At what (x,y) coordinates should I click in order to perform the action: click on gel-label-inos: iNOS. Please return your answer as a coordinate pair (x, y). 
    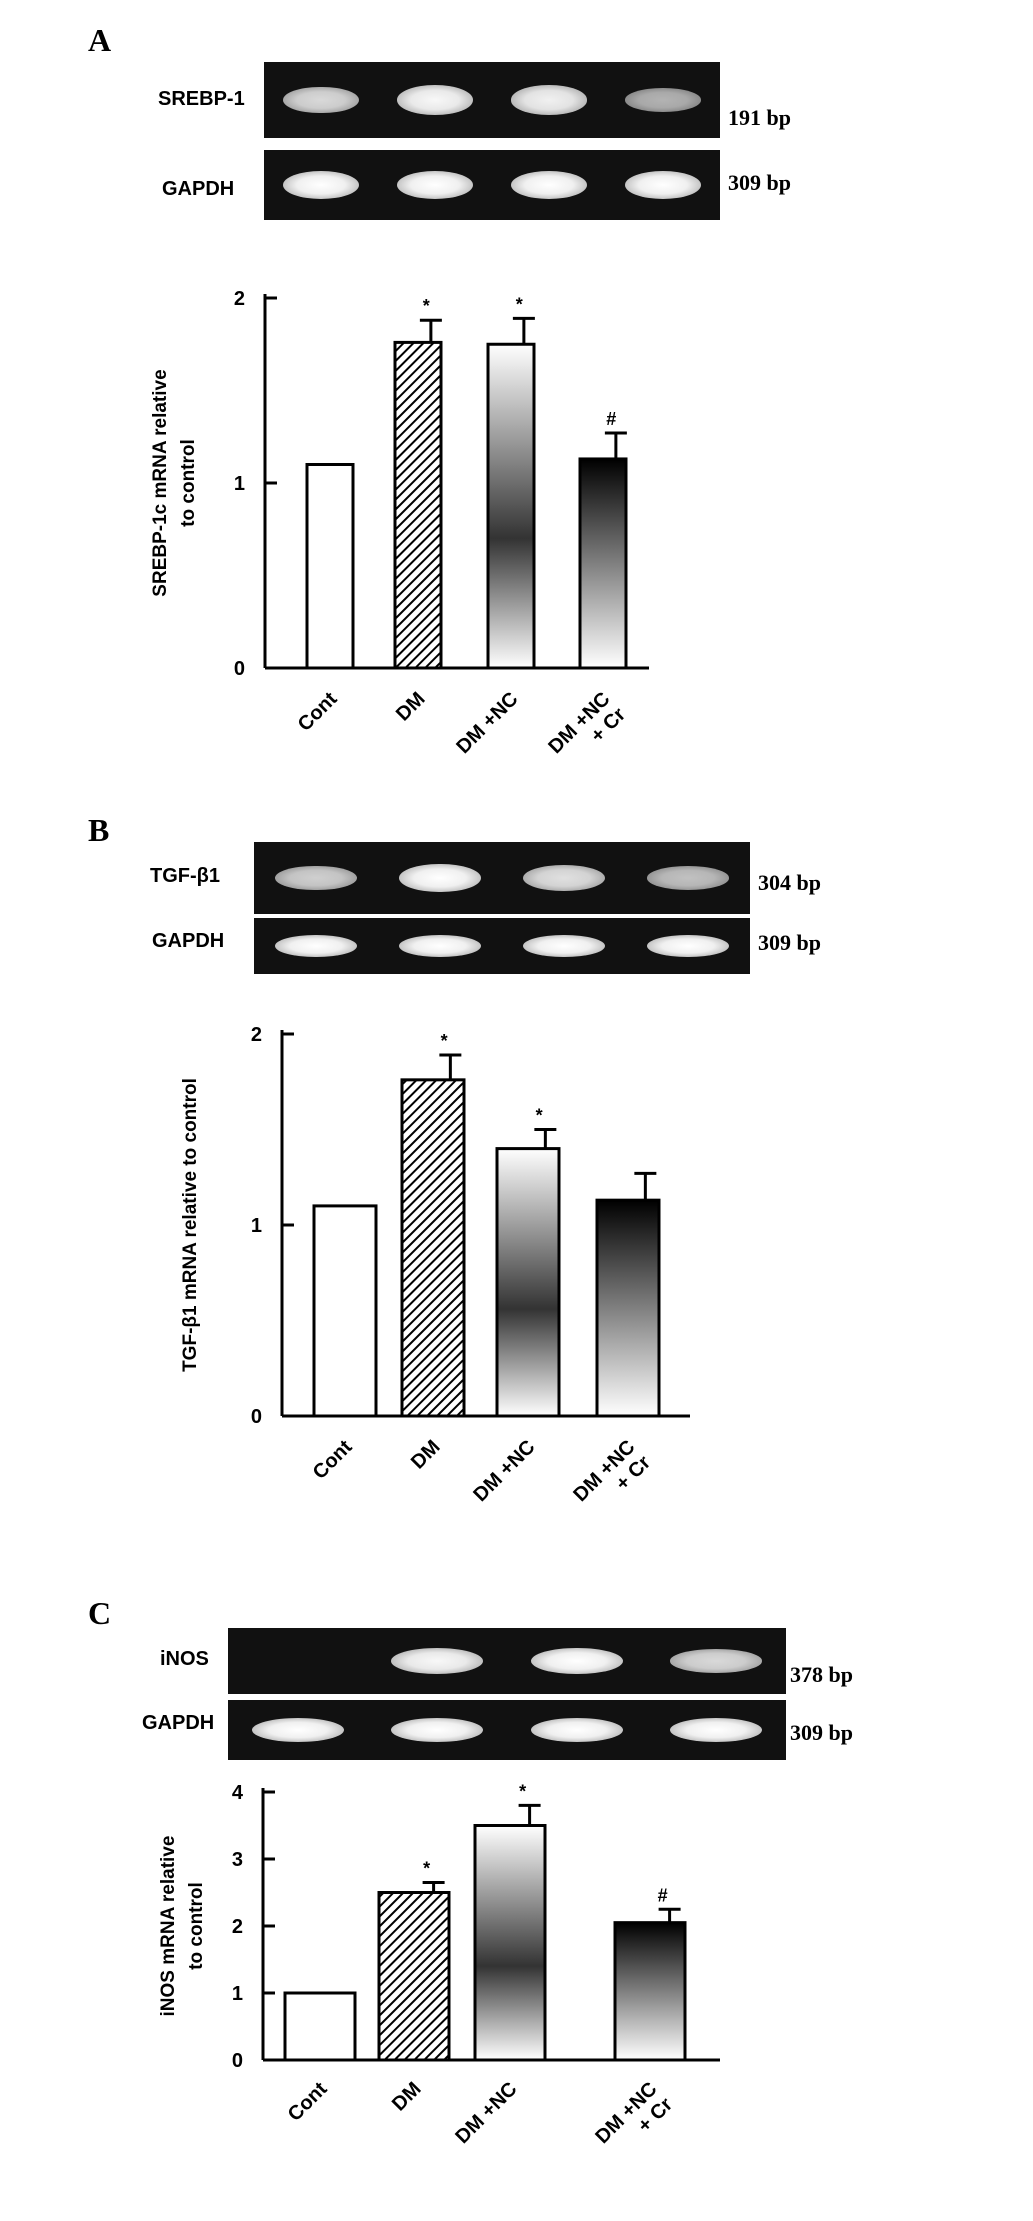
    Looking at the image, I should click on (184, 1659).